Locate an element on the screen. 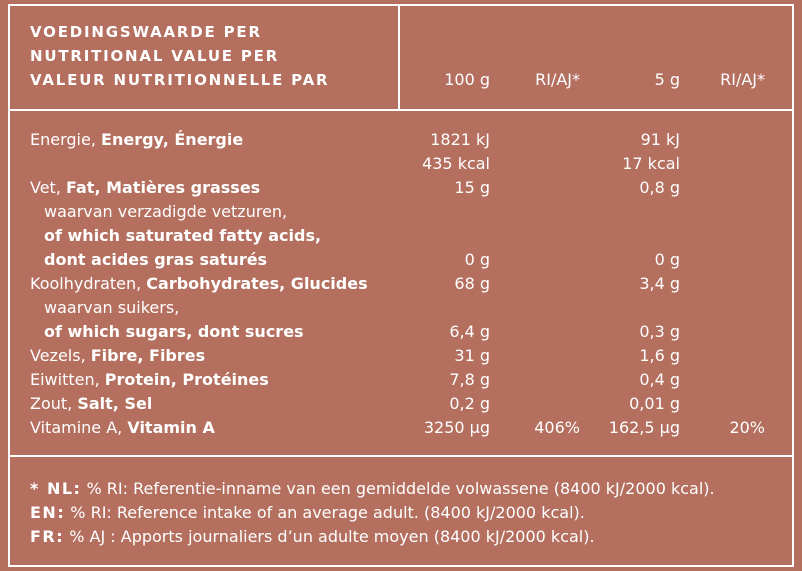 The height and width of the screenshot is (571, 802). row-label: dont acides gras saturés is located at coordinates (155, 260).